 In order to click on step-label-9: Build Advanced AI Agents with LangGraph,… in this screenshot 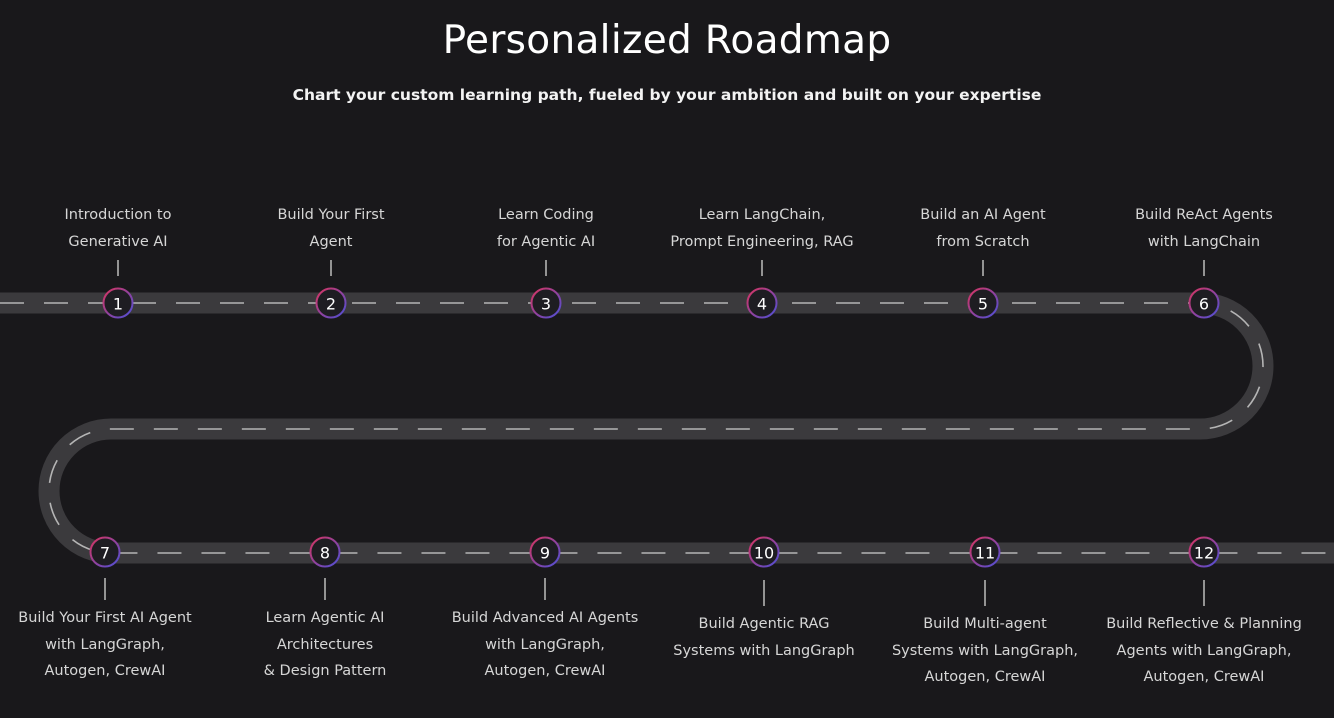, I will do `click(545, 644)`.